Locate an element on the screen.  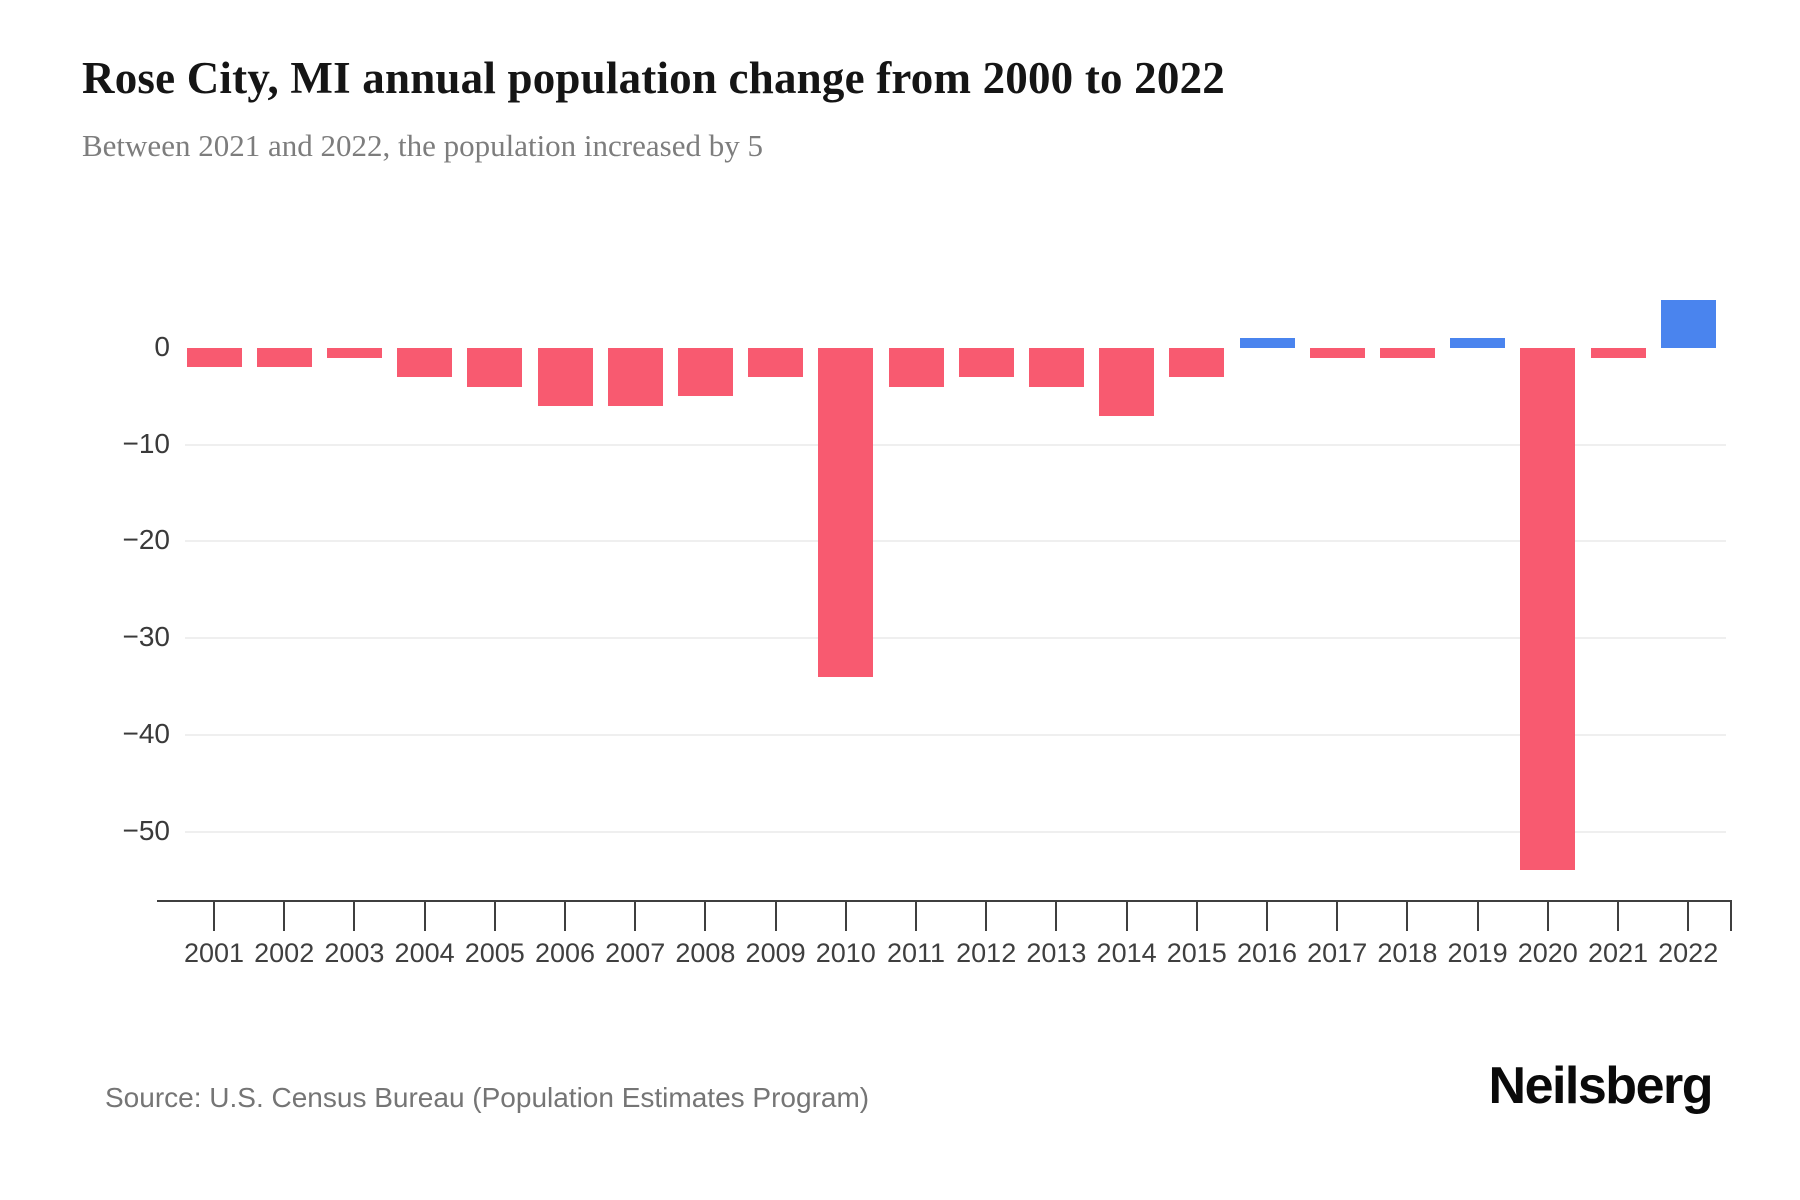
bar-2015 is located at coordinates (1197, 362).